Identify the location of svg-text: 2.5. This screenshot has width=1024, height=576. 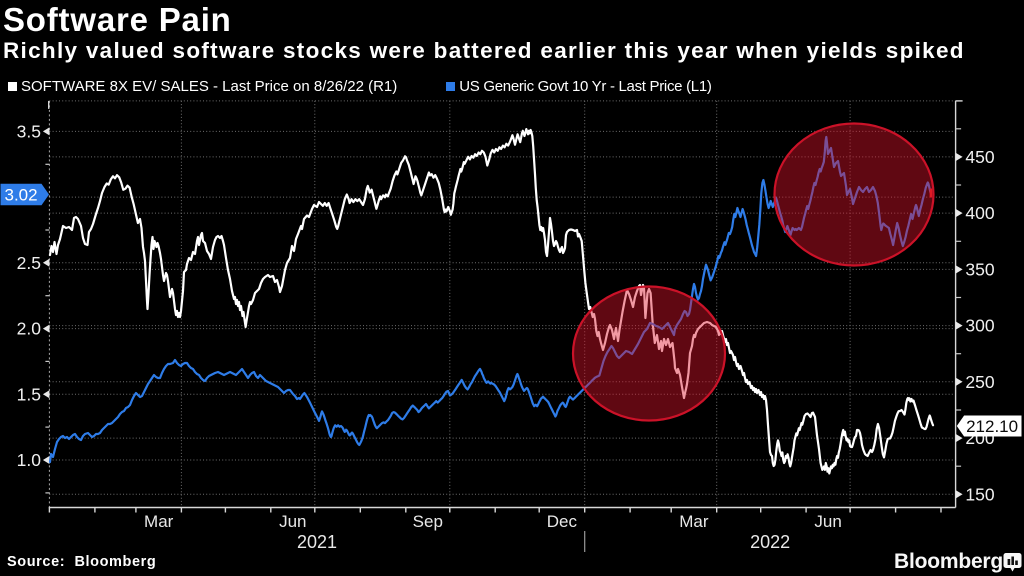
(29, 263).